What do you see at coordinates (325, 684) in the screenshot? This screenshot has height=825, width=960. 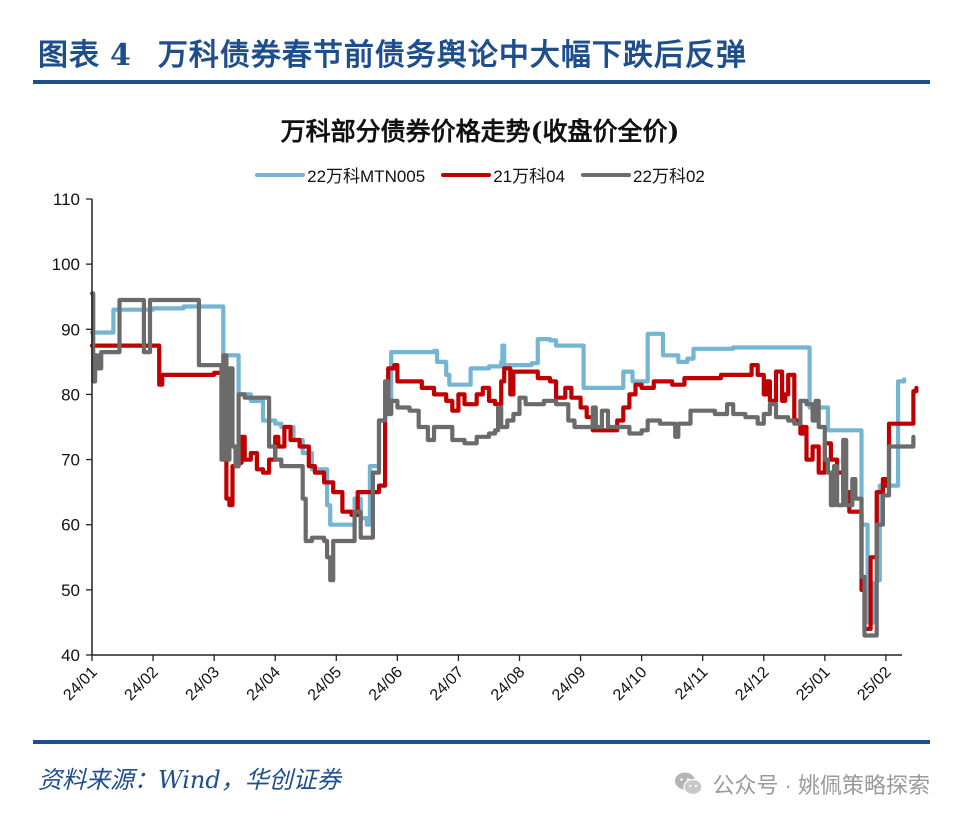 I see `x-tick-label: 24/05` at bounding box center [325, 684].